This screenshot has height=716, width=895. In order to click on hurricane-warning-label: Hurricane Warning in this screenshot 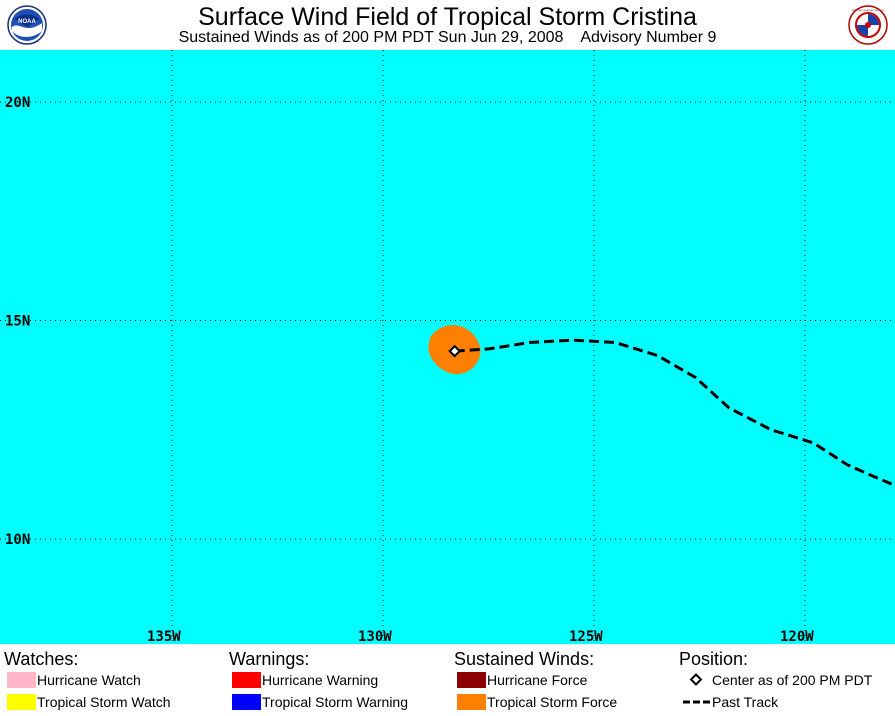, I will do `click(320, 680)`.